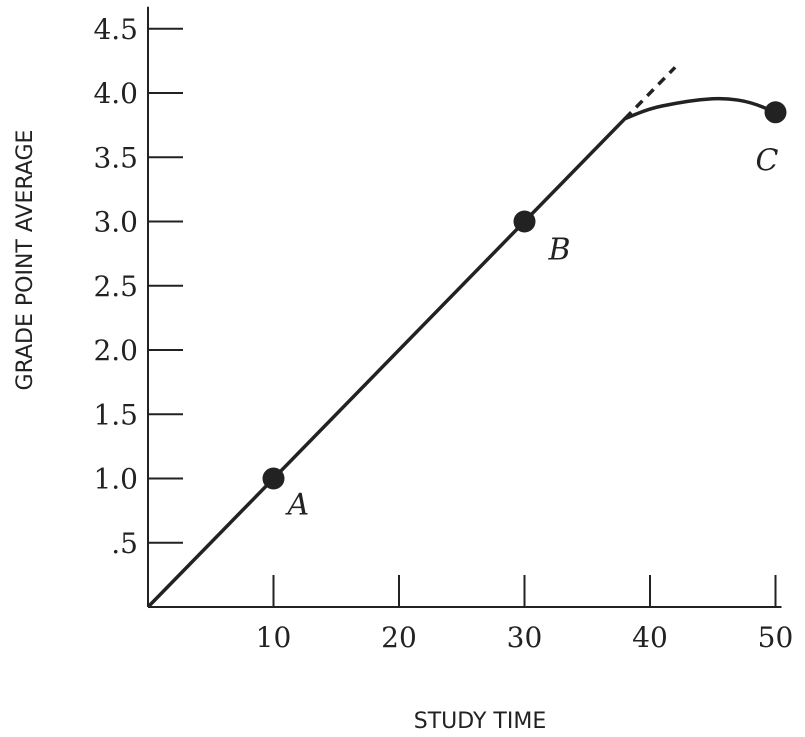 This screenshot has width=805, height=737. I want to click on y-axis-title: GRADE POINT AVERAGE, so click(25, 260).